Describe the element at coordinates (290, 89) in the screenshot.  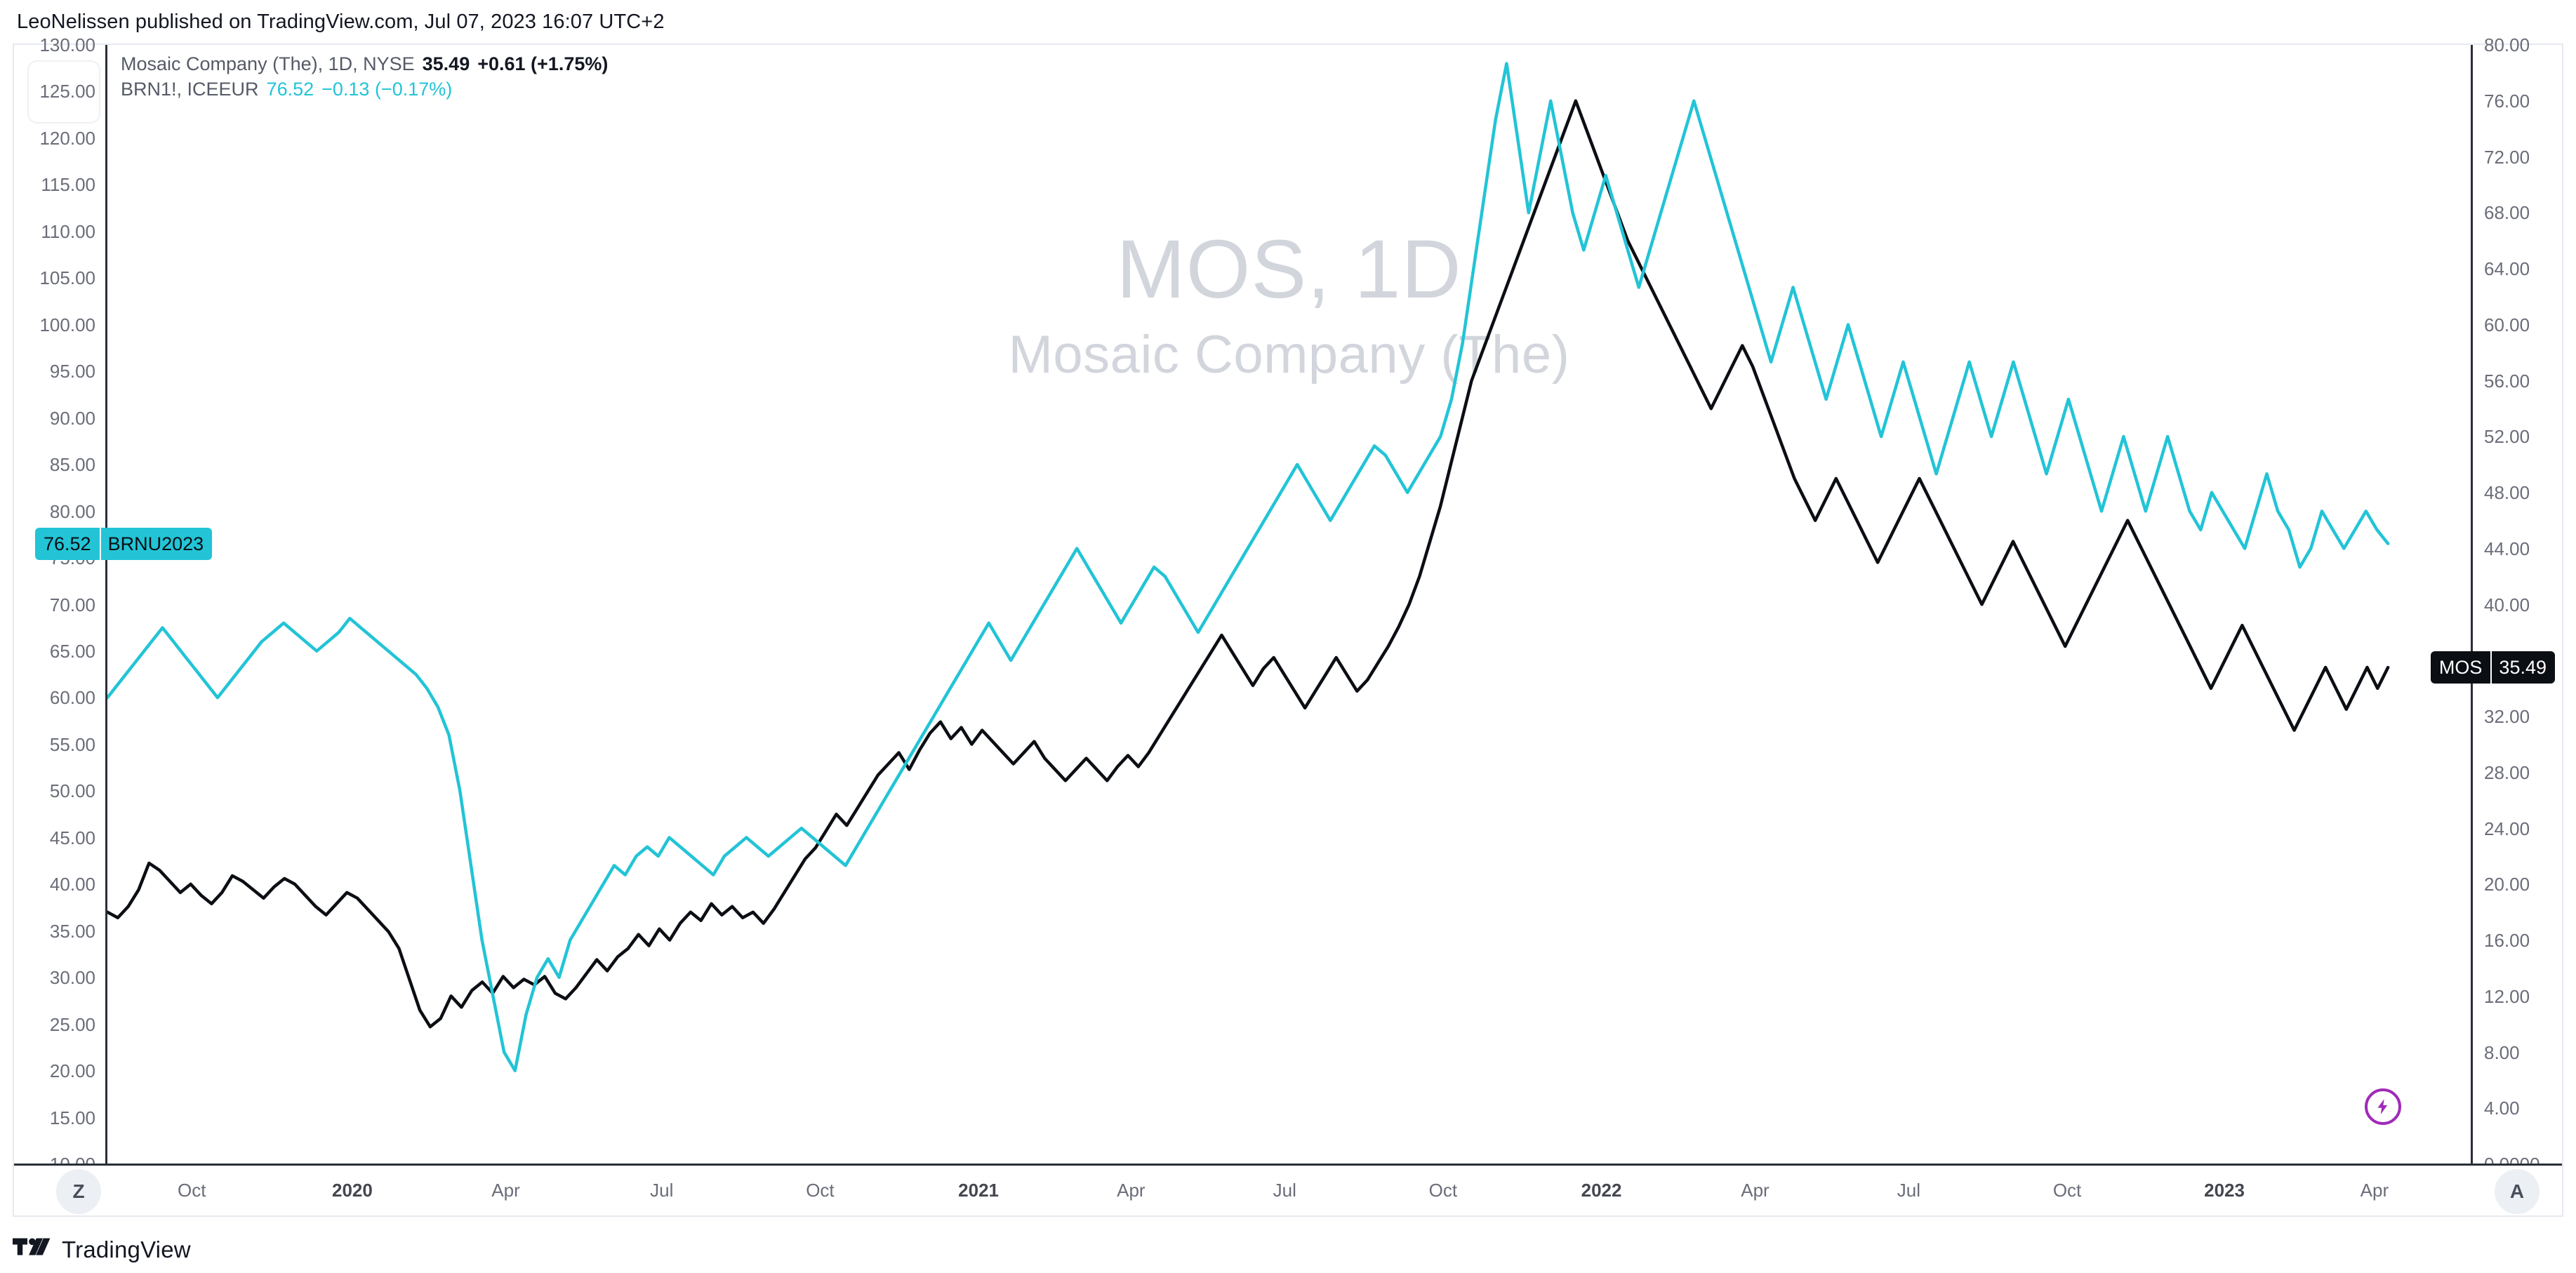
I see `legend-last-brn: 76.52` at that location.